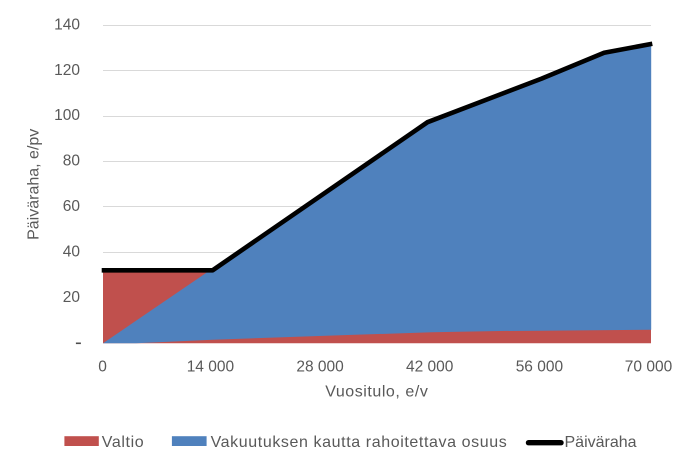  Describe the element at coordinates (320, 366) in the screenshot. I see `svg-text: 28 000` at that location.